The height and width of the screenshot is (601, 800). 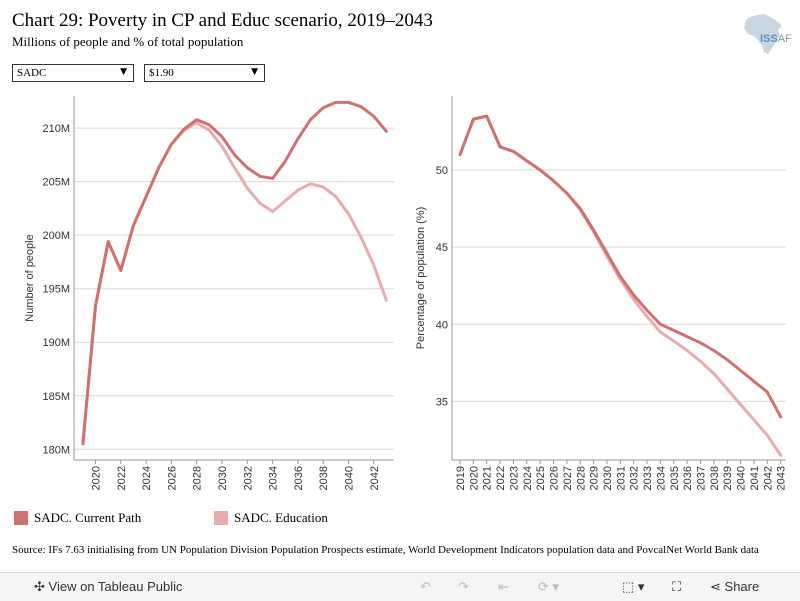 I want to click on x-tick-label: 2025, so click(x=541, y=478).